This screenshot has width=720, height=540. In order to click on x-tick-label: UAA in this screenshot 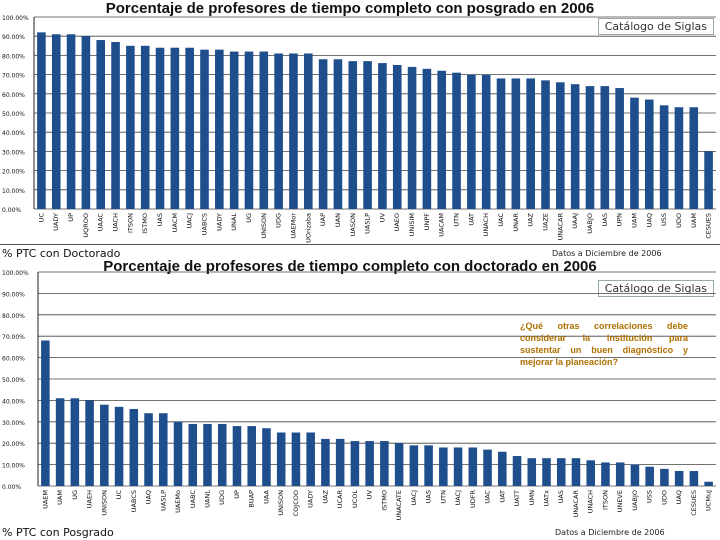, I will do `click(266, 496)`.